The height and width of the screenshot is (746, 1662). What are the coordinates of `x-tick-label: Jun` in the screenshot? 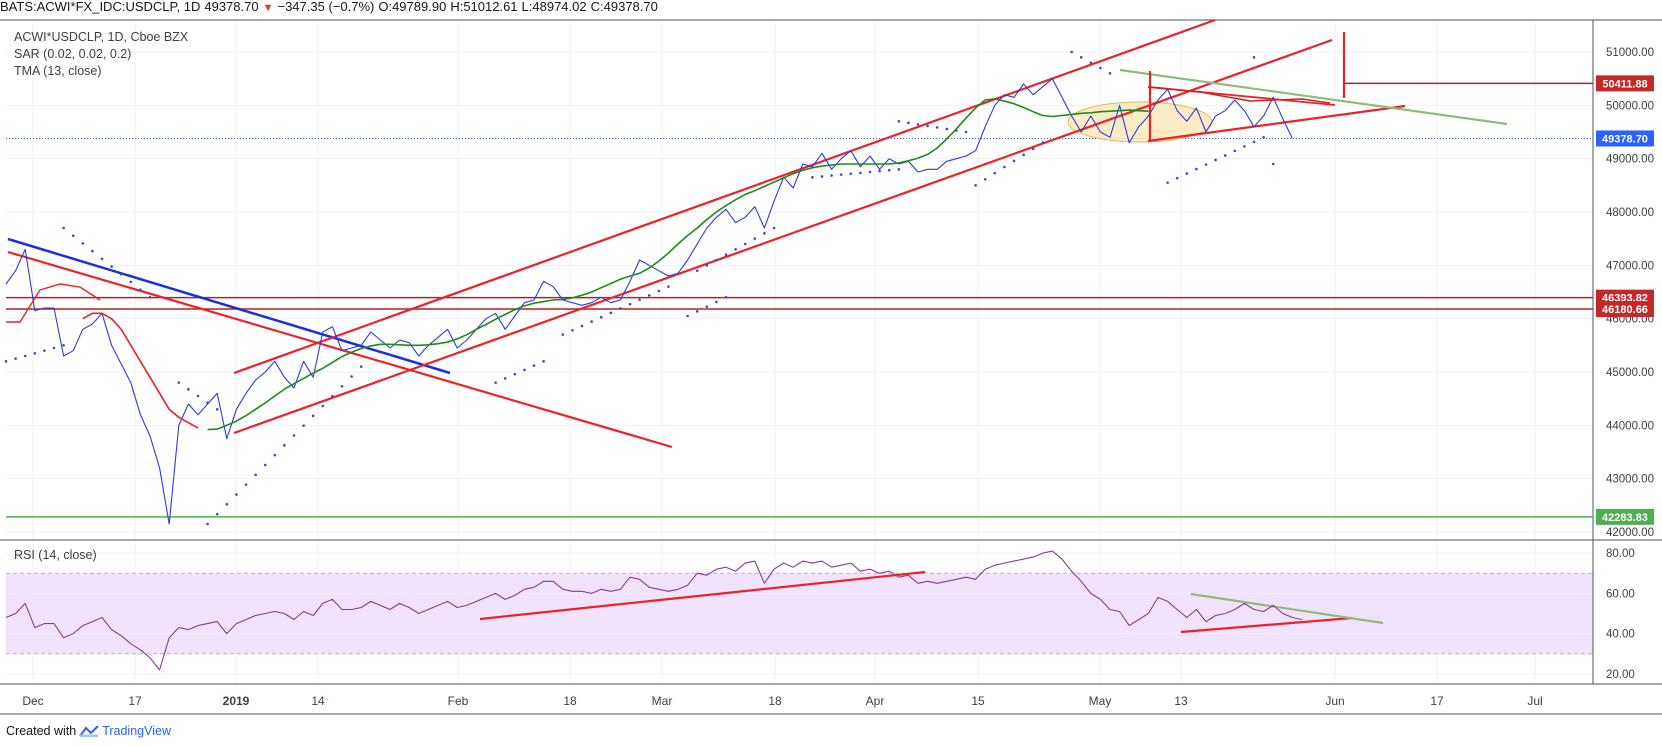 It's located at (1334, 701).